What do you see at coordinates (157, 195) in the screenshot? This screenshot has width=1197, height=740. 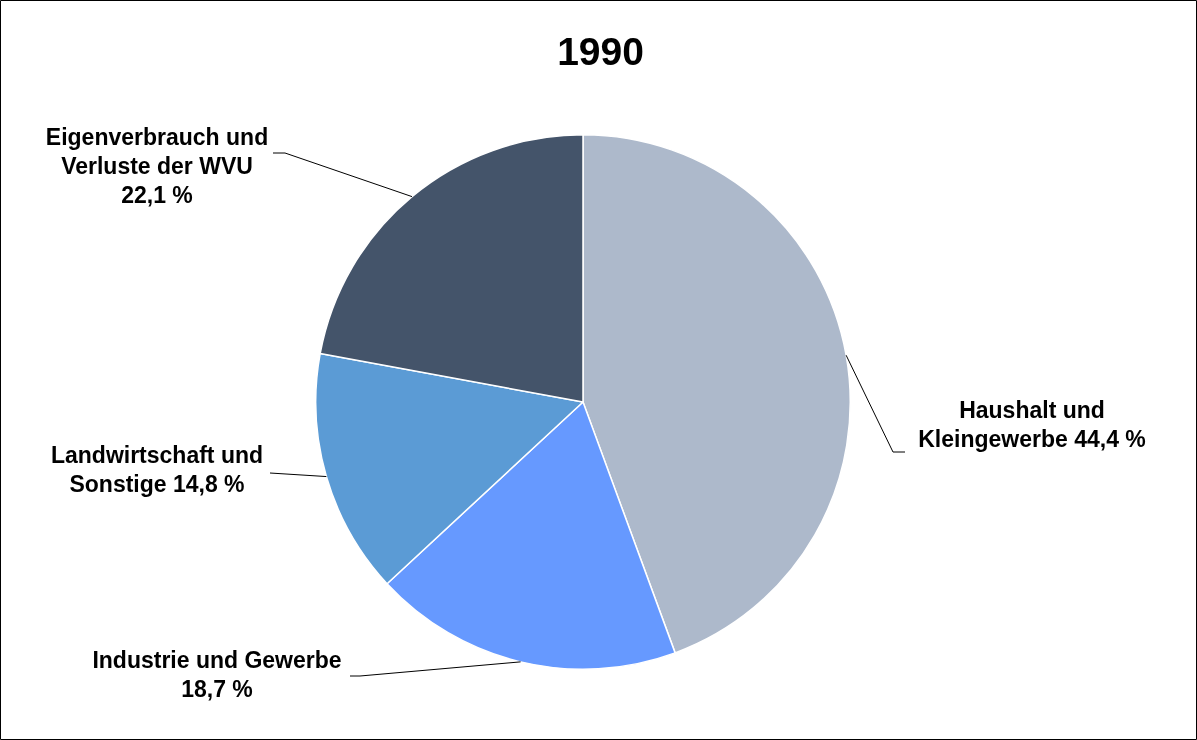 I see `data-label: 22,1 %` at bounding box center [157, 195].